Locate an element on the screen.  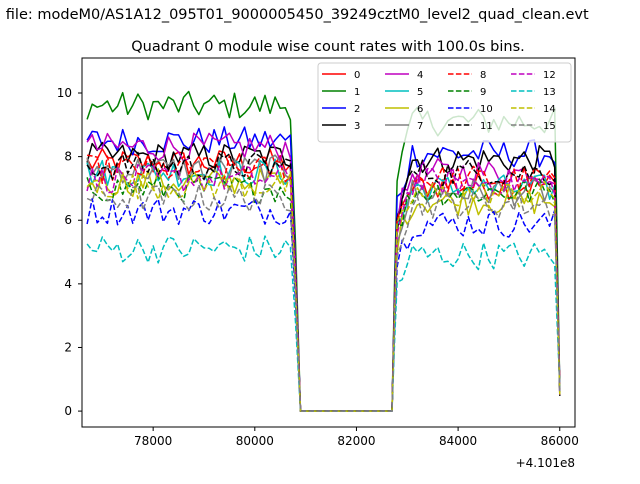
legend-label-2: 2 is located at coordinates (357, 109).